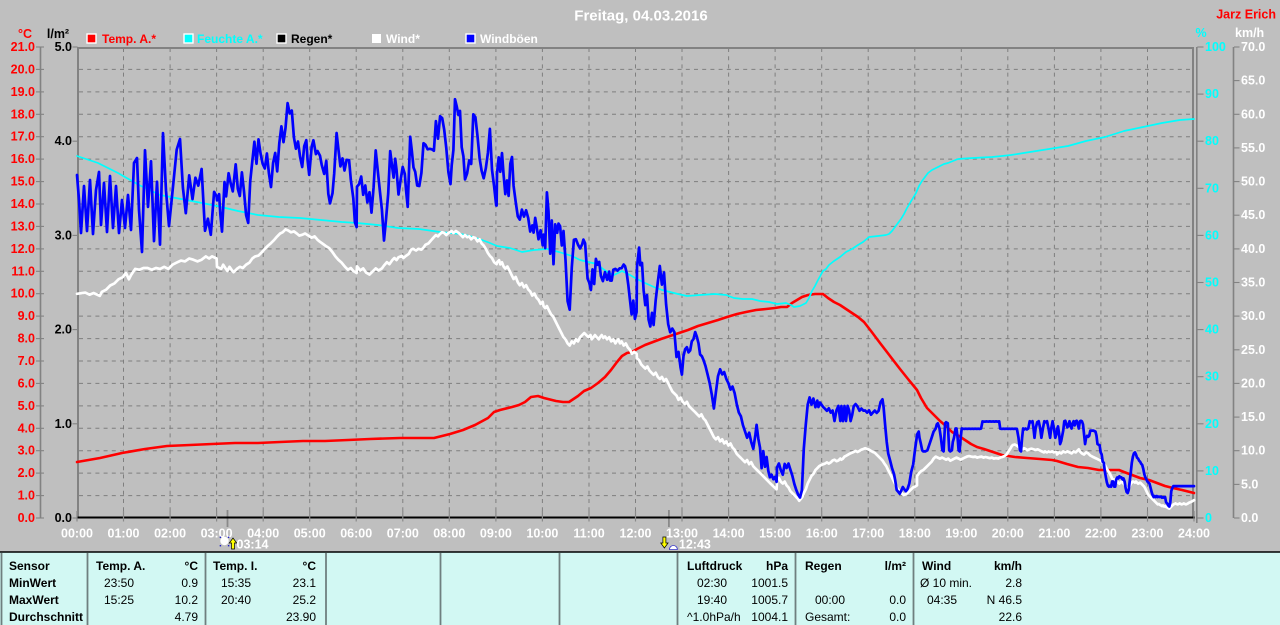 This screenshot has width=1280, height=625. I want to click on svg-text: 65.0, so click(1253, 81).